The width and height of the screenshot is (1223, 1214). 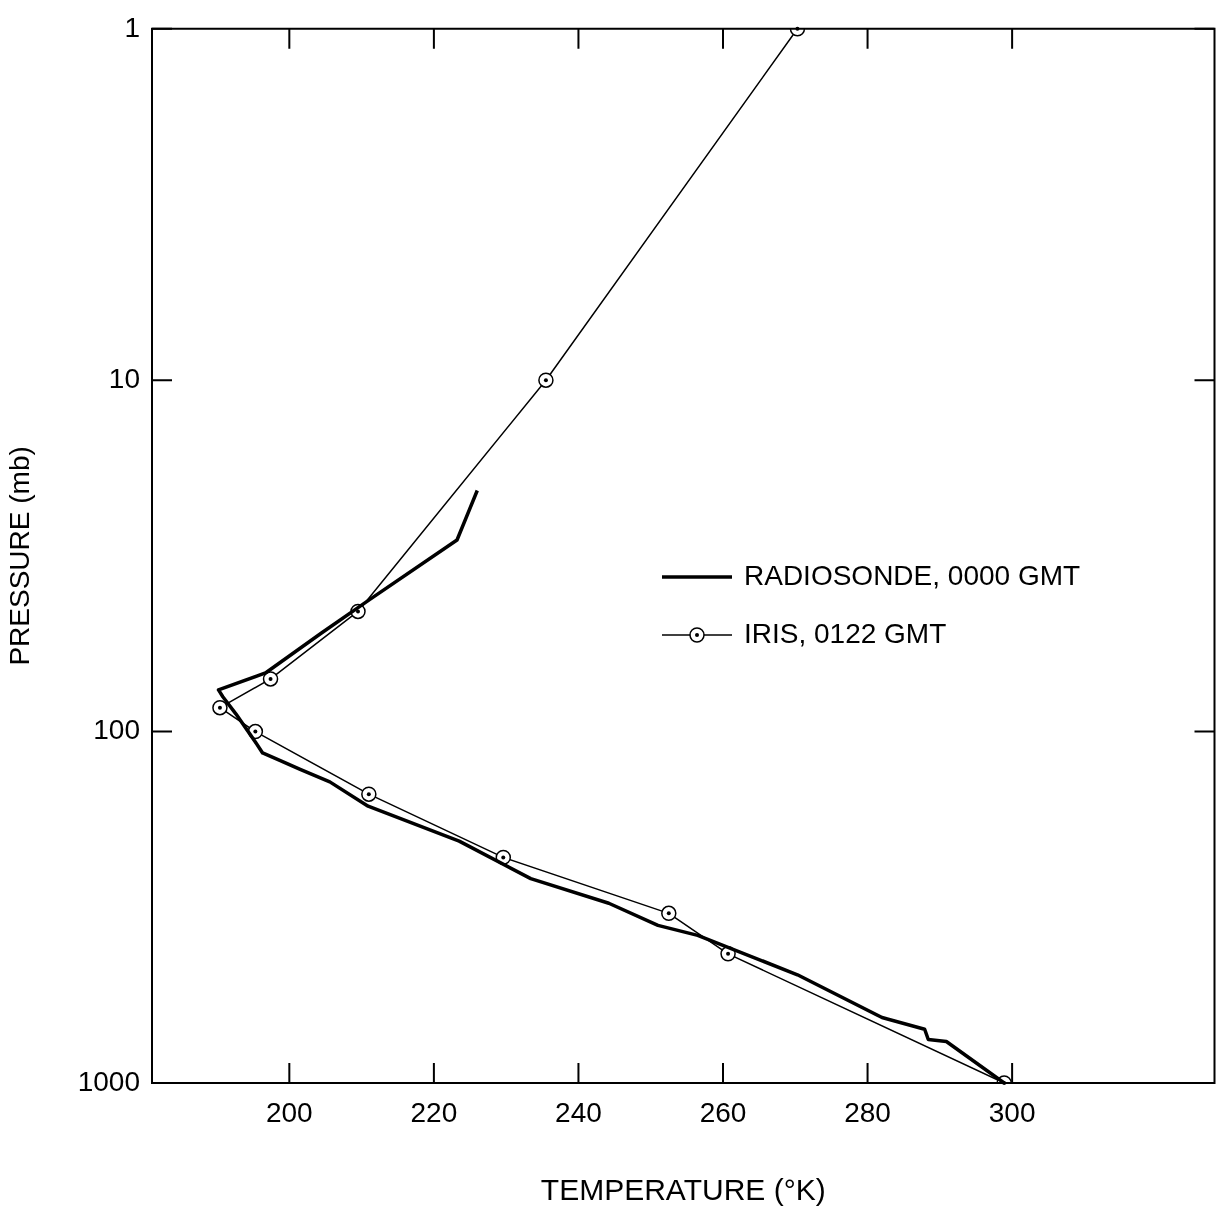 I want to click on x-tick-label: 220, so click(x=434, y=1112).